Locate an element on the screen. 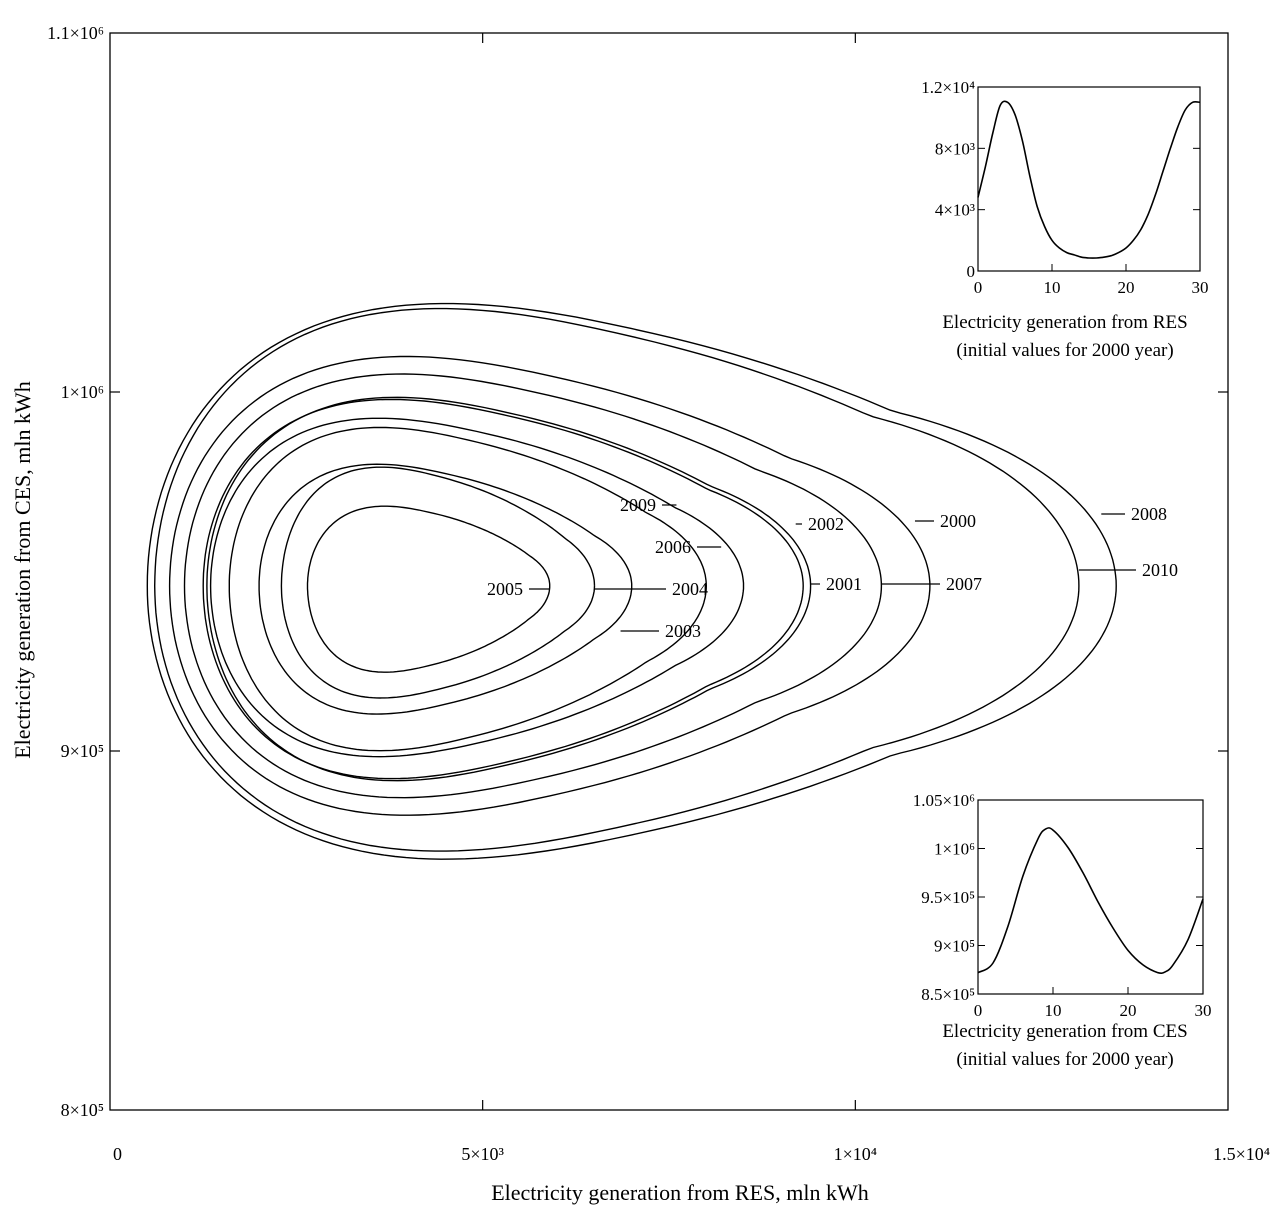 This screenshot has width=1272, height=1212. year-label-2006: 2006 is located at coordinates (673, 547).